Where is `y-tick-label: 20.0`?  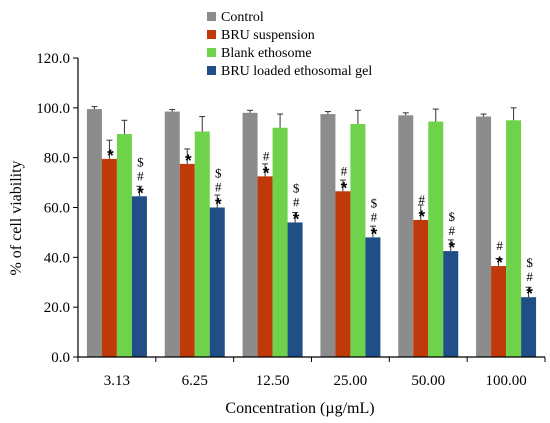 y-tick-label: 20.0 is located at coordinates (57, 308).